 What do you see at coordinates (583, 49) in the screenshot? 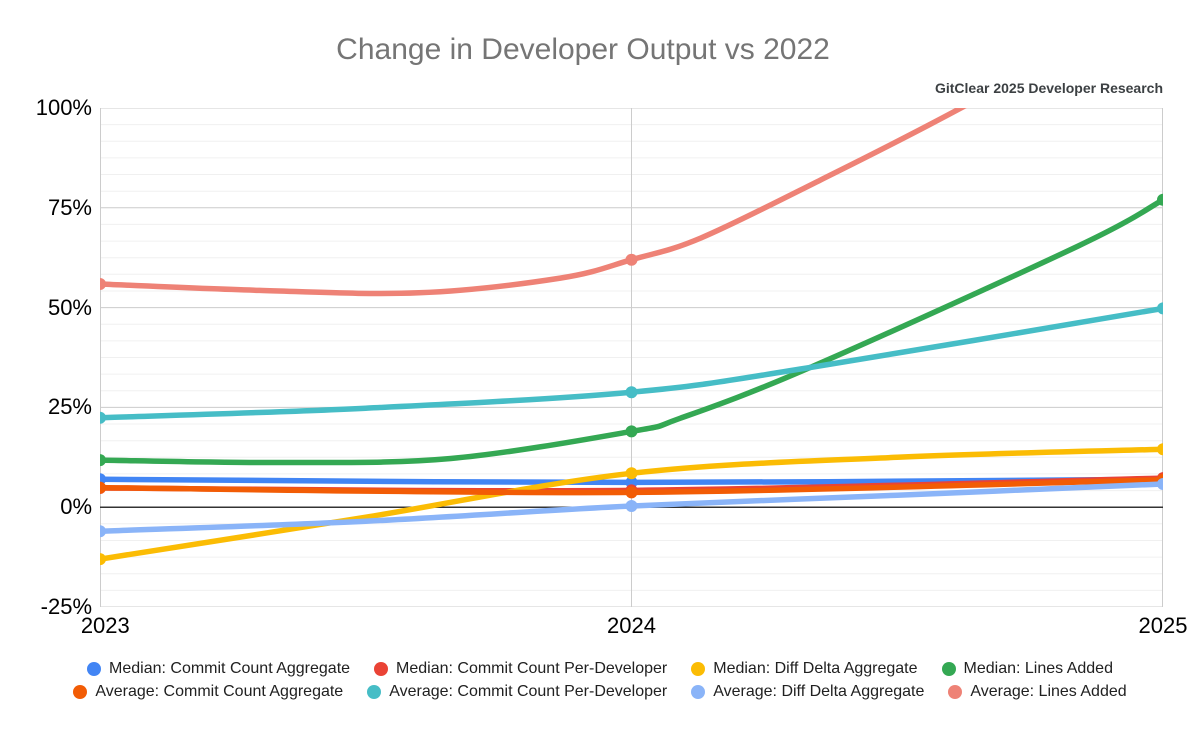
I see `chart-title: Change in Developer Output vs 2022` at bounding box center [583, 49].